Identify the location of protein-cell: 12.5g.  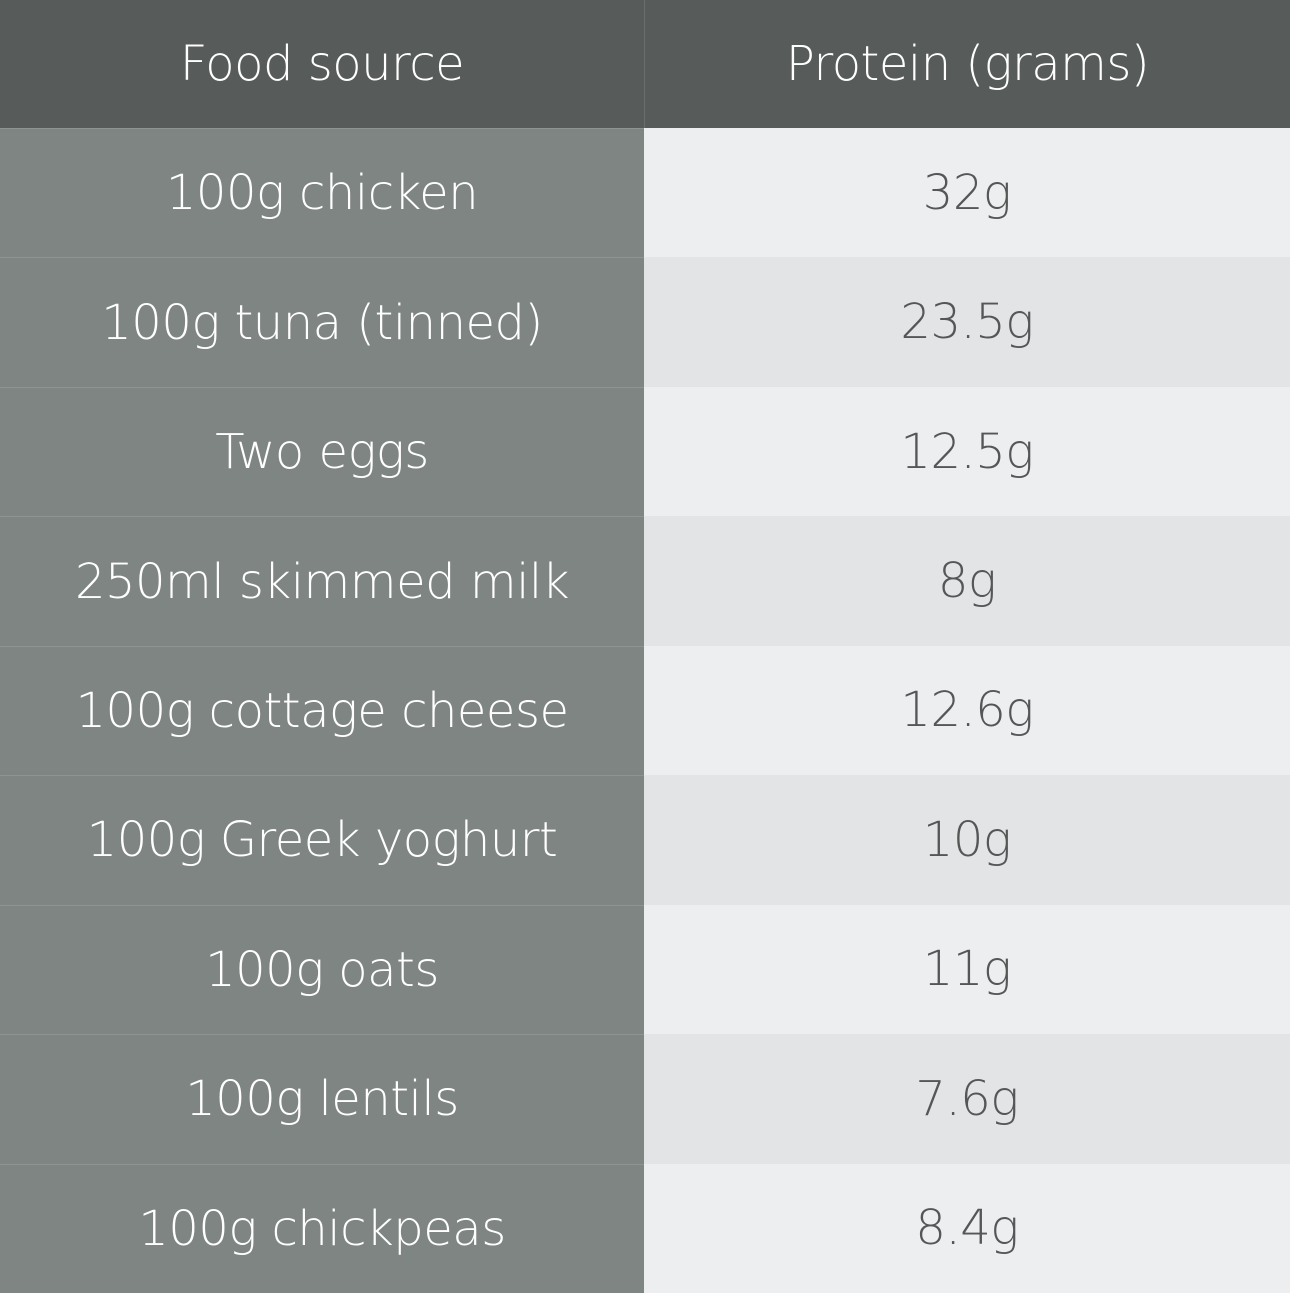
(967, 451).